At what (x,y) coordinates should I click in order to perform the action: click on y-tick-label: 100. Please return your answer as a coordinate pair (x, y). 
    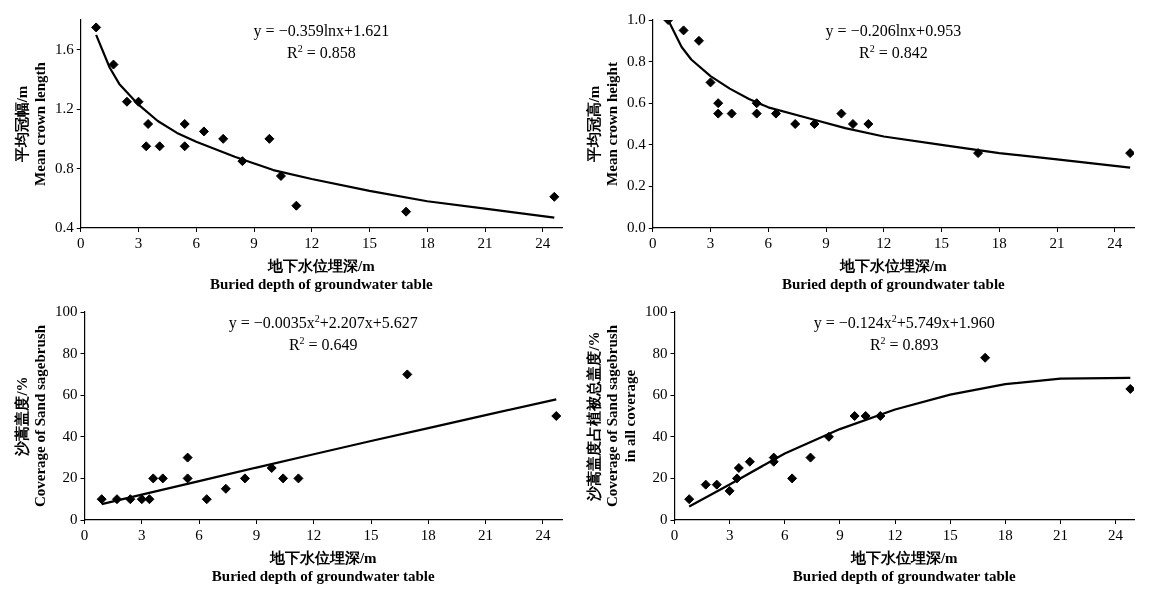
    Looking at the image, I should click on (66, 310).